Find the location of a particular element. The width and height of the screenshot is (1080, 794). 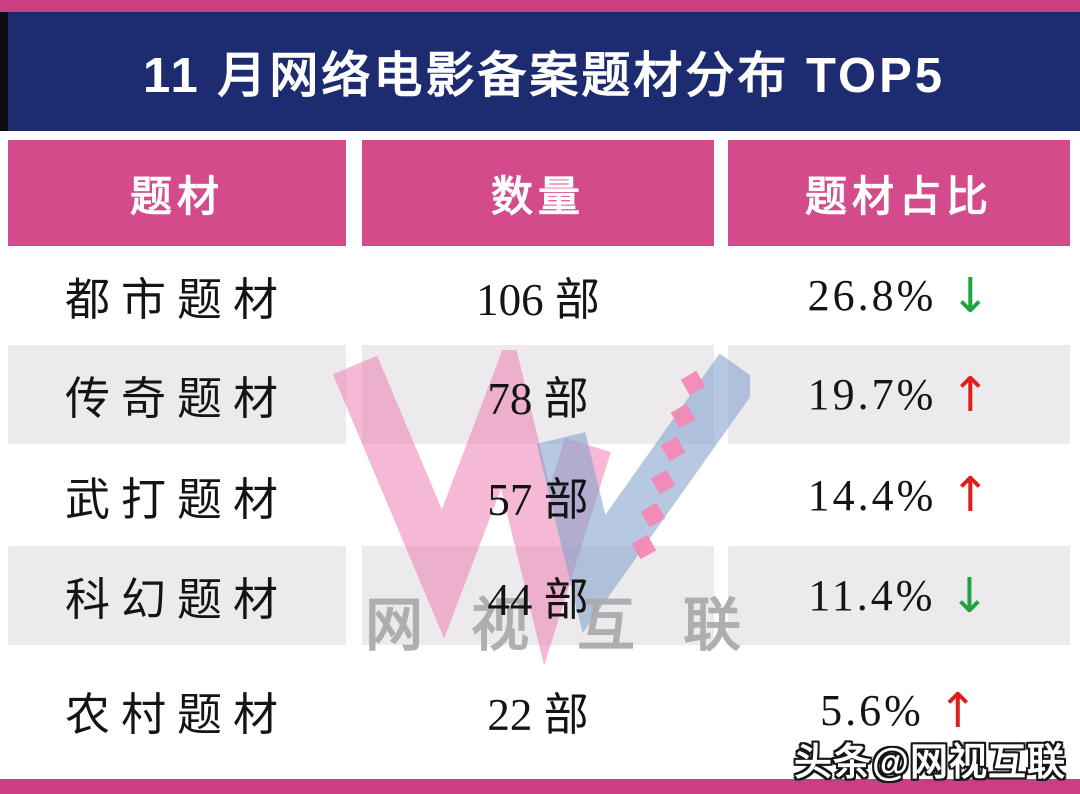

count-cell: 22 部 is located at coordinates (538, 710).